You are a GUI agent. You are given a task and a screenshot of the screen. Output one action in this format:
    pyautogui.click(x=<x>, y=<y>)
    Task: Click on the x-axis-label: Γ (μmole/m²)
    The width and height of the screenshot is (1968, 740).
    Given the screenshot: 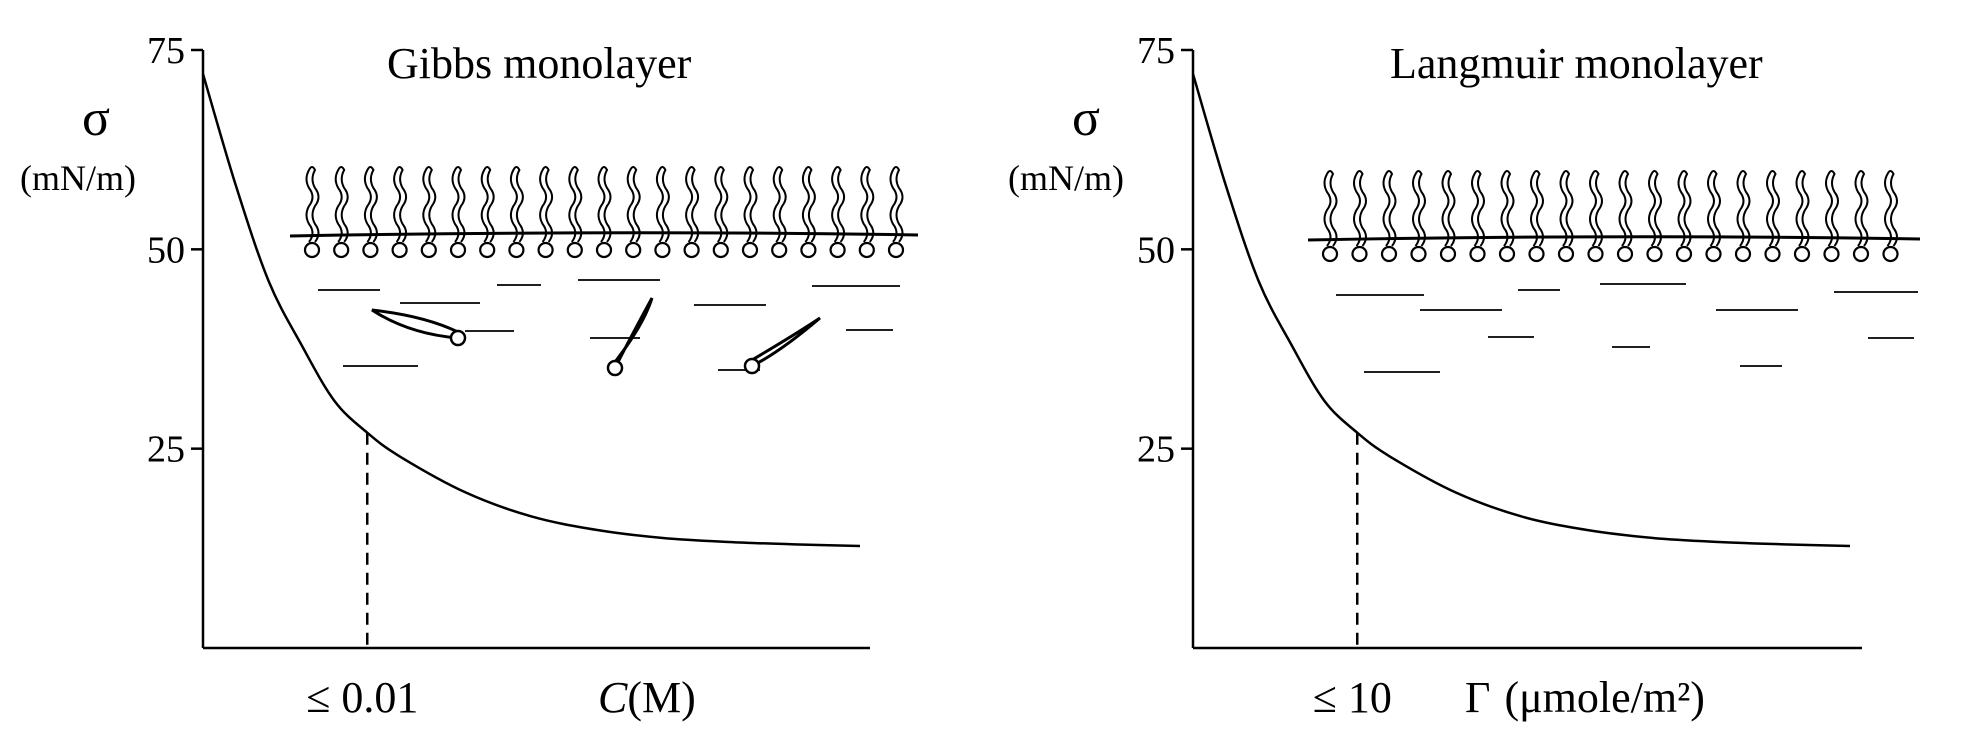 What is the action you would take?
    pyautogui.click(x=1585, y=697)
    